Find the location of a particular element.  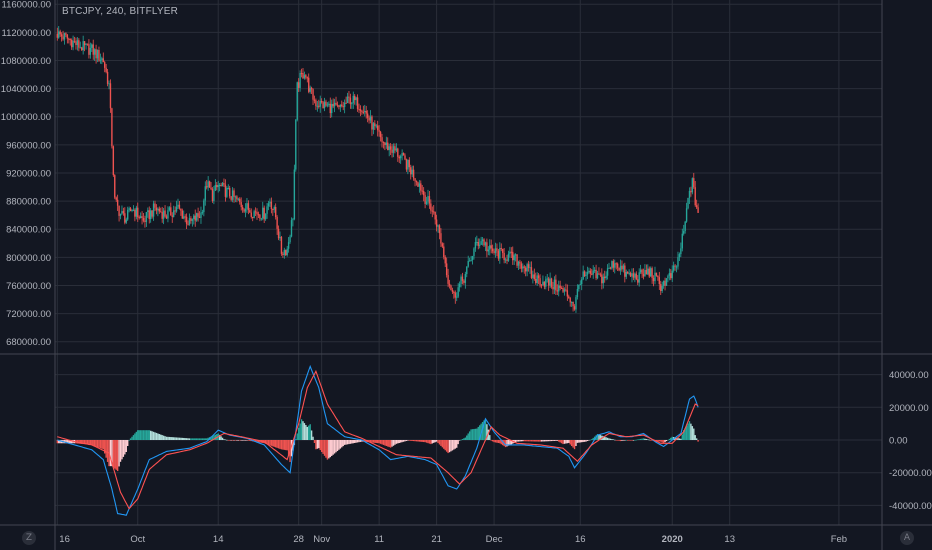

timezone-icon: Z is located at coordinates (29, 538).